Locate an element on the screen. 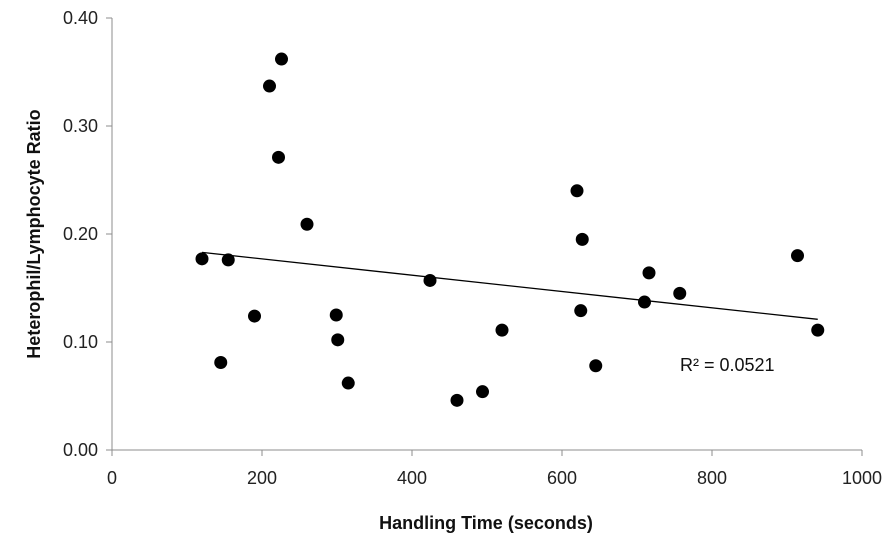 Image resolution: width=889 pixels, height=538 pixels. y-axis-title: Heterophil/Lymphocyte Ratio is located at coordinates (34, 233).